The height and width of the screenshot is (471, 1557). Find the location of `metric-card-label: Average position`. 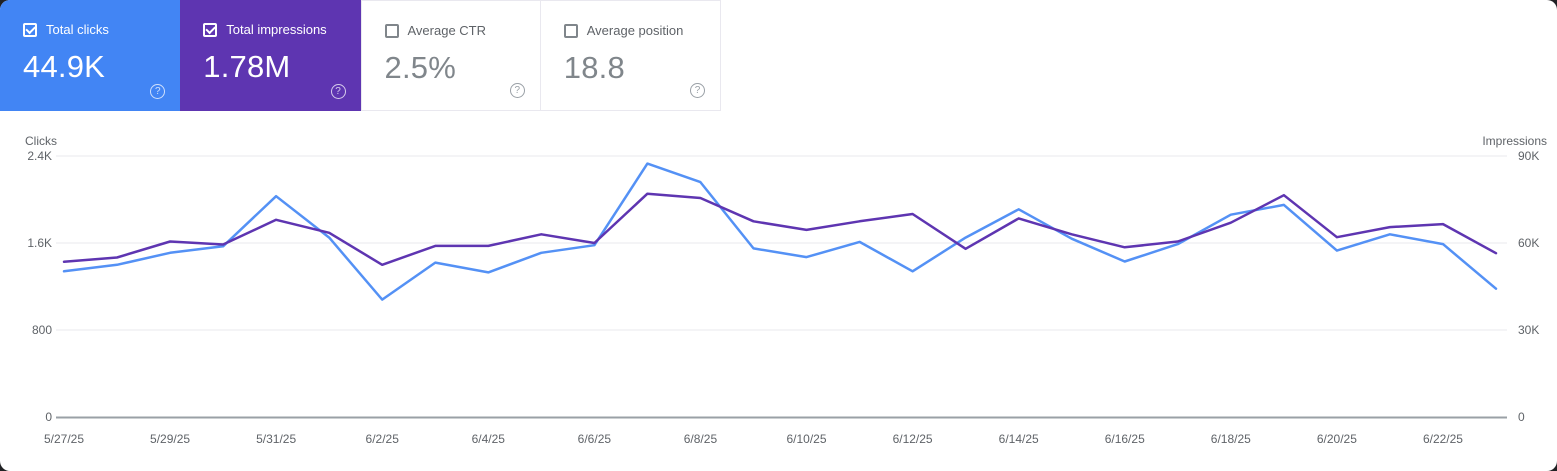

metric-card-label: Average position is located at coordinates (635, 30).